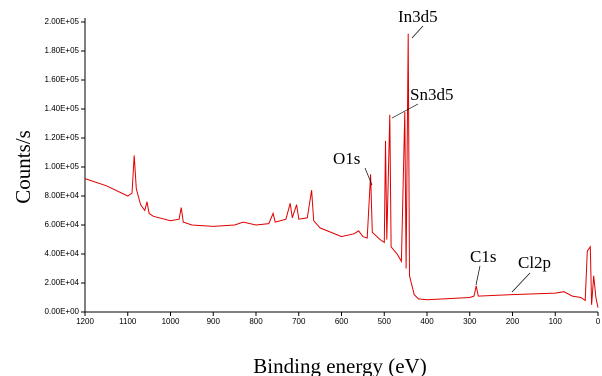  Describe the element at coordinates (62, 195) in the screenshot. I see `y-tick-label: 8.00E+04` at that location.